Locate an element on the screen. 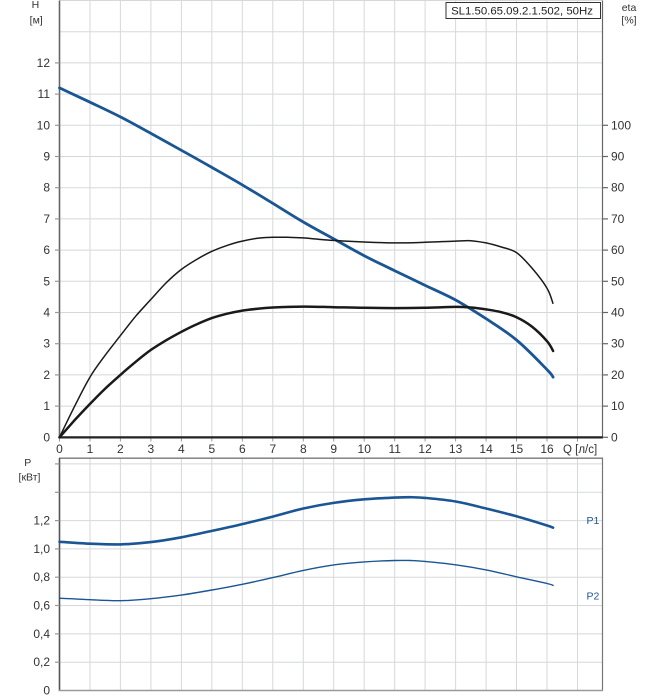 The width and height of the screenshot is (658, 700). svg-text: 50 is located at coordinates (618, 281).